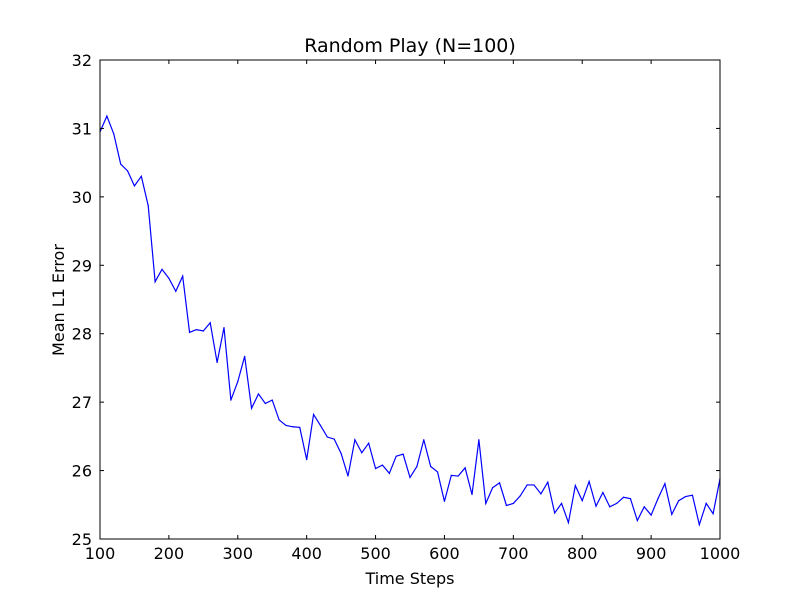  I want to click on y-tick-label: 25, so click(82, 539).